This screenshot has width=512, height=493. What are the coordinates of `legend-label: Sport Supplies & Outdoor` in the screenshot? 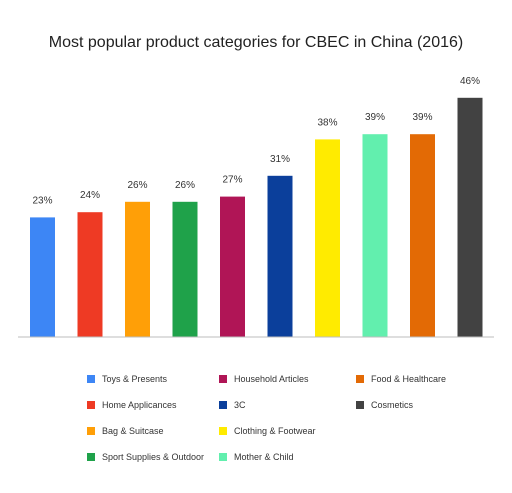 It's located at (153, 457).